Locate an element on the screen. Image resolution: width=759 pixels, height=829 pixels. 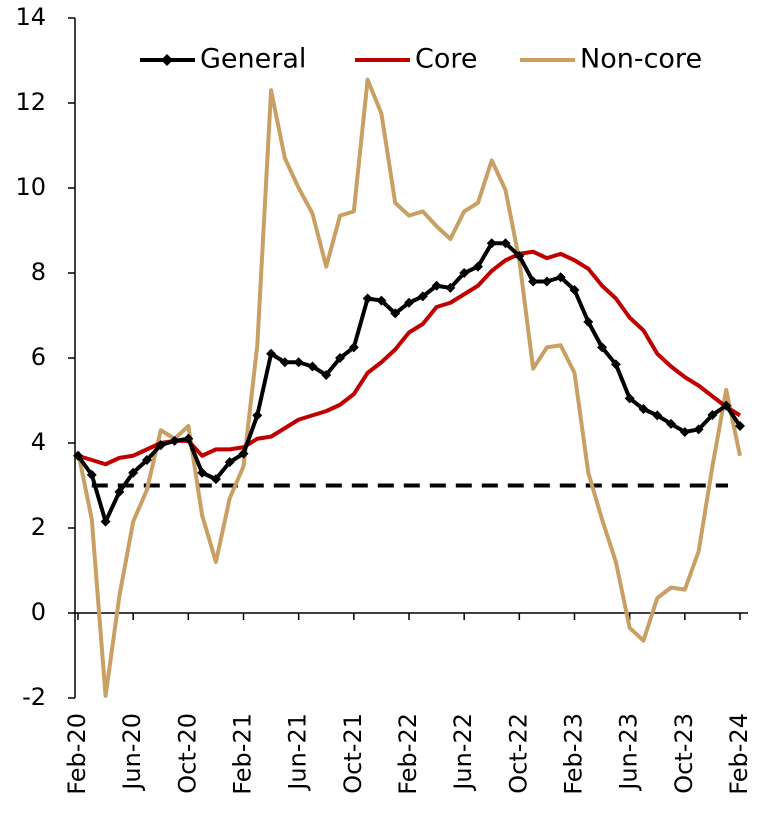
x-tick-label: Jun-20 is located at coordinates (132, 752).